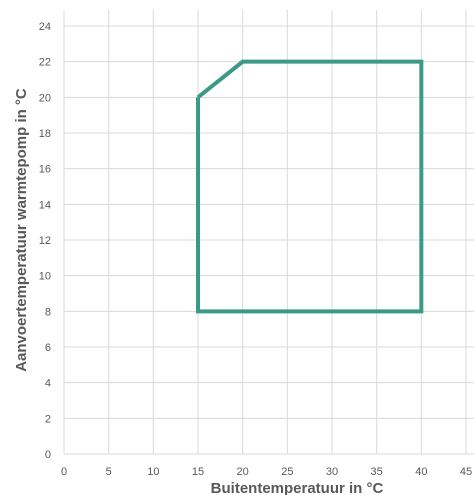 Image resolution: width=475 pixels, height=495 pixels. I want to click on x-tick-label: 15, so click(198, 472).